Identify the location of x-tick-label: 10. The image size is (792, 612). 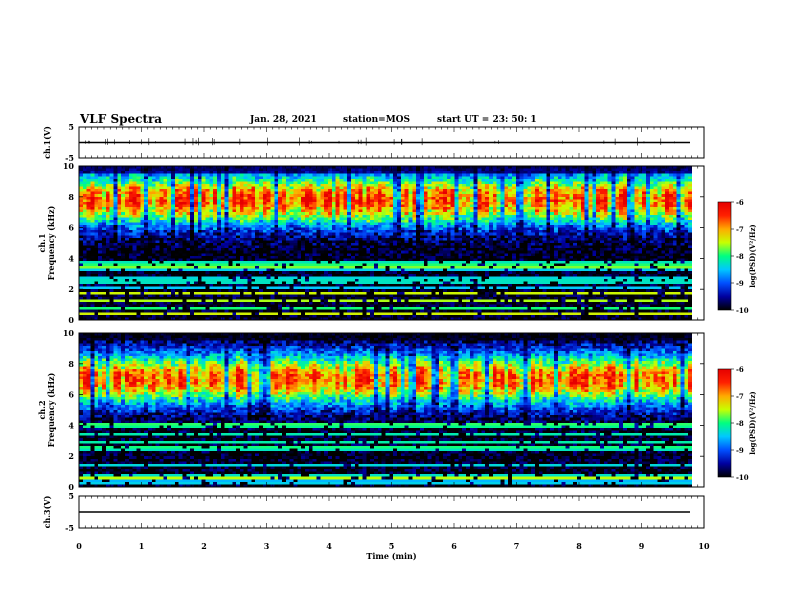
(704, 546).